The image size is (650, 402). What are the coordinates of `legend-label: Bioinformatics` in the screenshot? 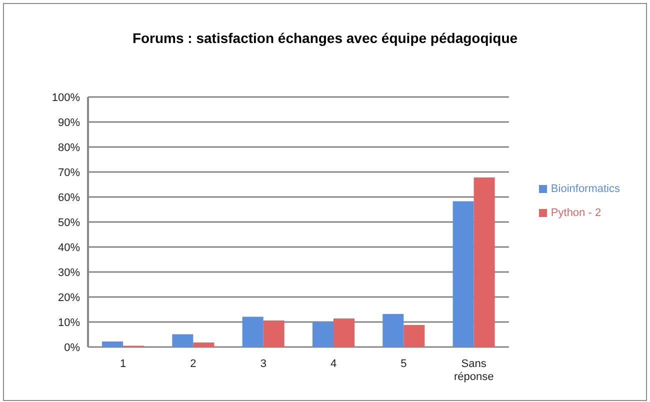 It's located at (585, 189).